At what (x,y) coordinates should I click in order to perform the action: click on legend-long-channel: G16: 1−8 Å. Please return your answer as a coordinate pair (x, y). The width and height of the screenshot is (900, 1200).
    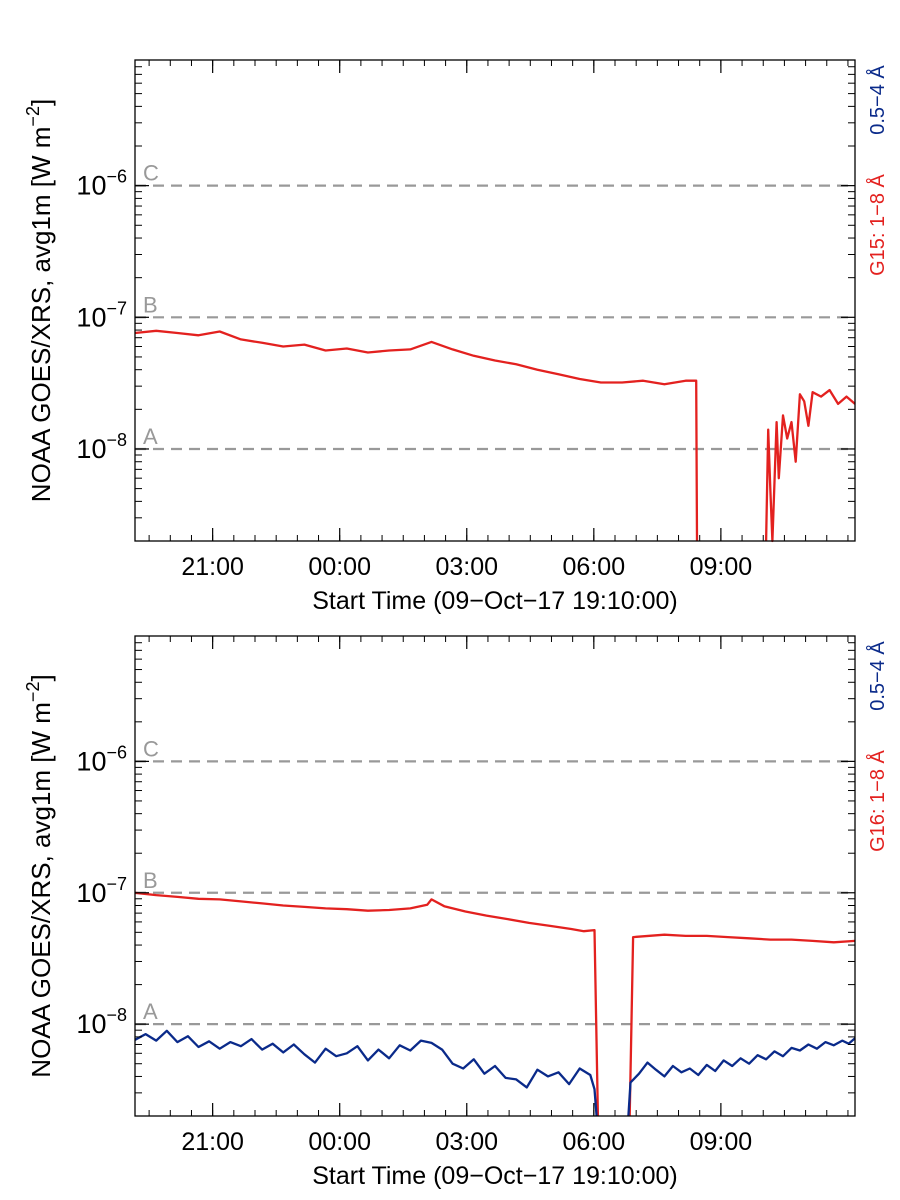
    Looking at the image, I should click on (877, 800).